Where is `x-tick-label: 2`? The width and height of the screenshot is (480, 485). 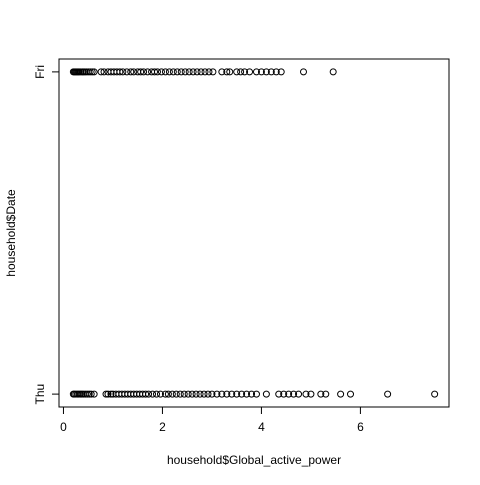
x-tick-label: 2 is located at coordinates (162, 427).